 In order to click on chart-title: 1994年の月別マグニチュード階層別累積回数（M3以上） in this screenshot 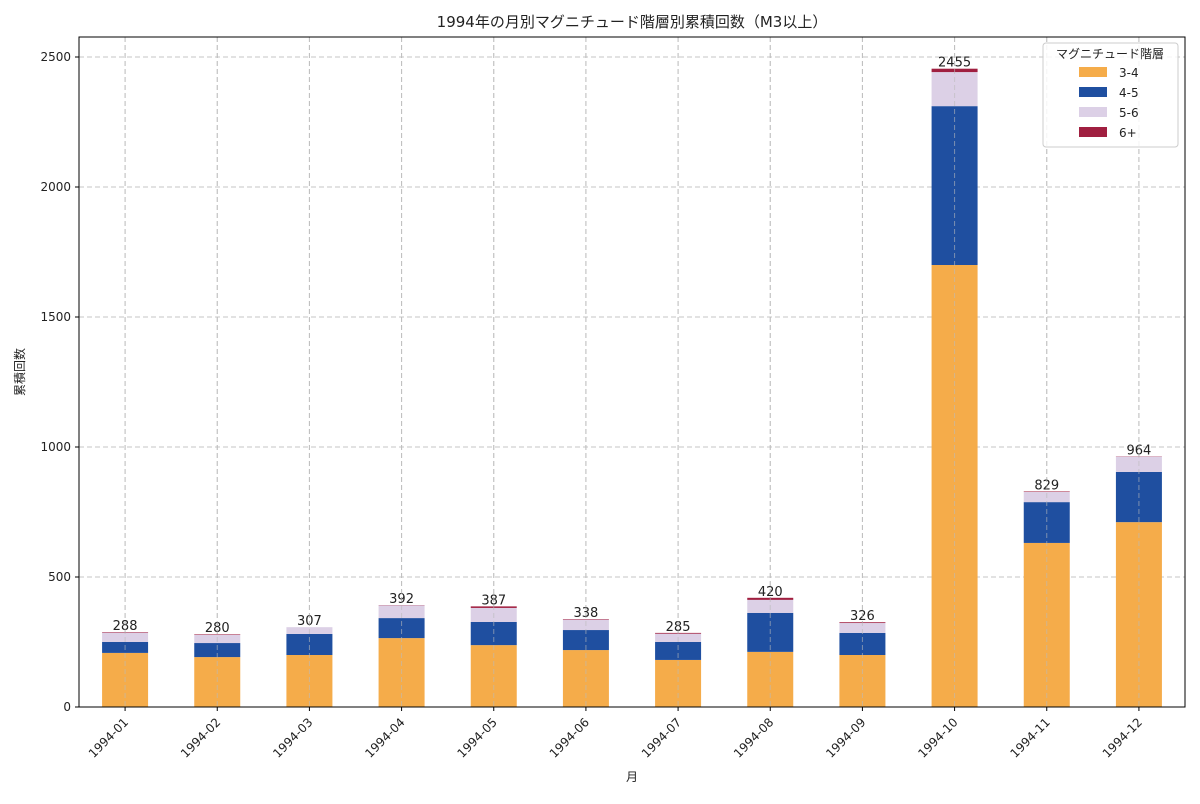, I will do `click(632, 22)`.